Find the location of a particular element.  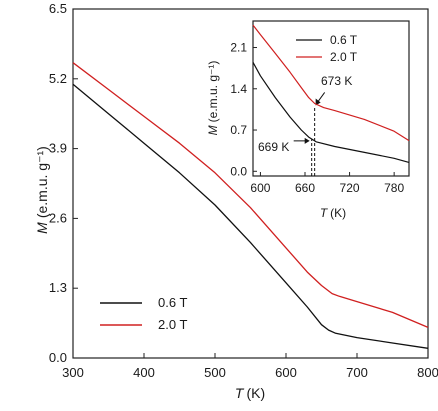

inset-annotations is located at coordinates (309, 134).